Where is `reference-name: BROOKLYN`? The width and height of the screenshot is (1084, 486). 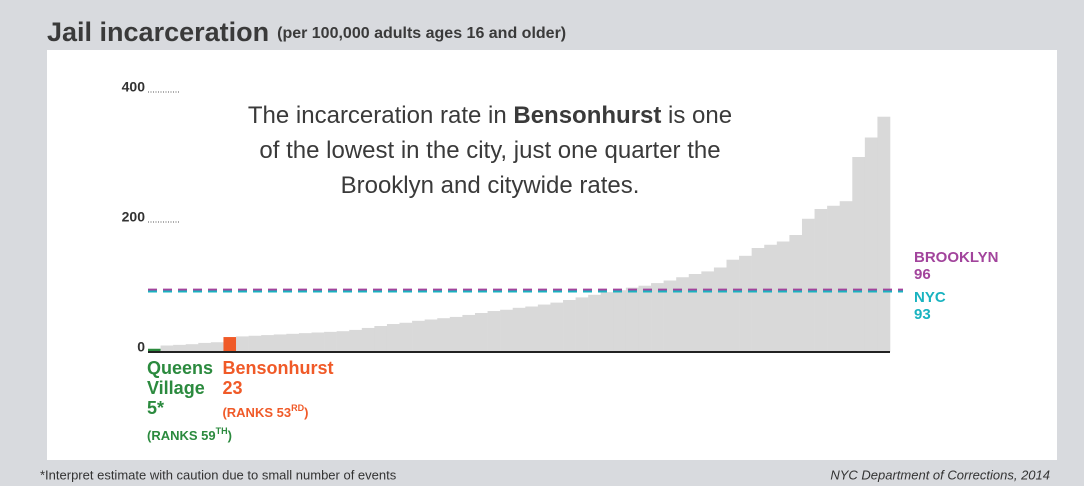 reference-name: BROOKLYN is located at coordinates (956, 257).